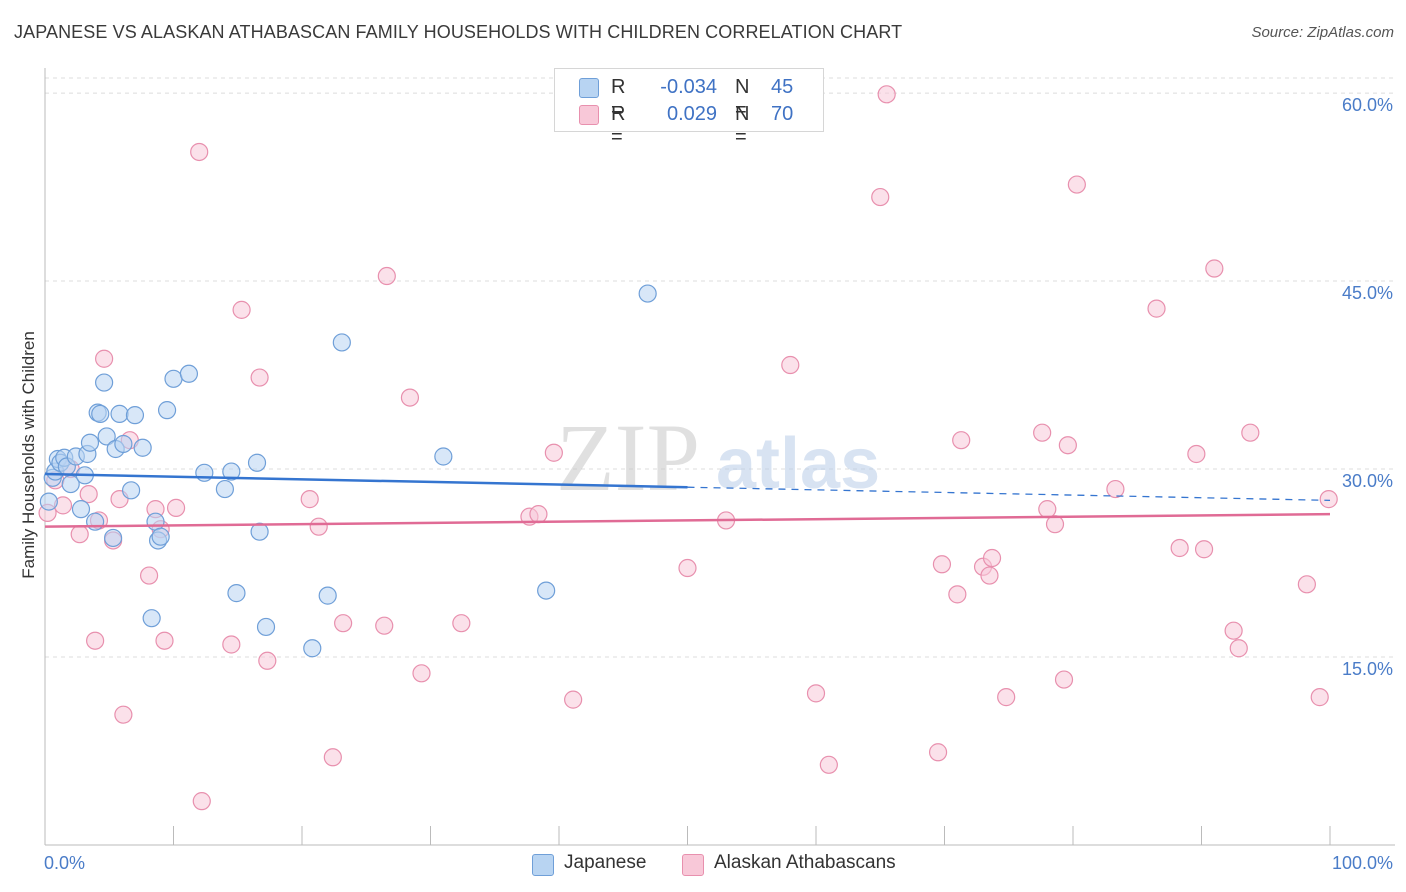  I want to click on y-tick-label: 15.0%, so click(1367, 669).